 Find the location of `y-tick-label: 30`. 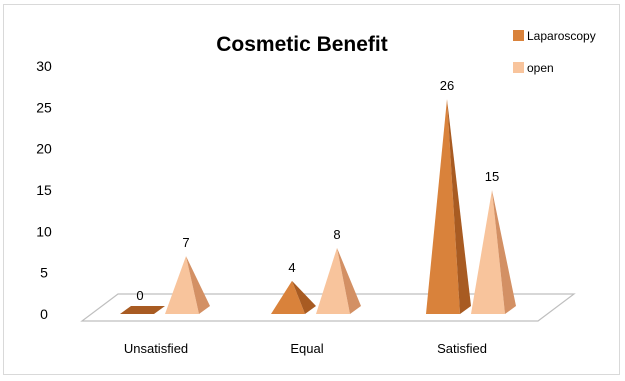

y-tick-label: 30 is located at coordinates (44, 66).